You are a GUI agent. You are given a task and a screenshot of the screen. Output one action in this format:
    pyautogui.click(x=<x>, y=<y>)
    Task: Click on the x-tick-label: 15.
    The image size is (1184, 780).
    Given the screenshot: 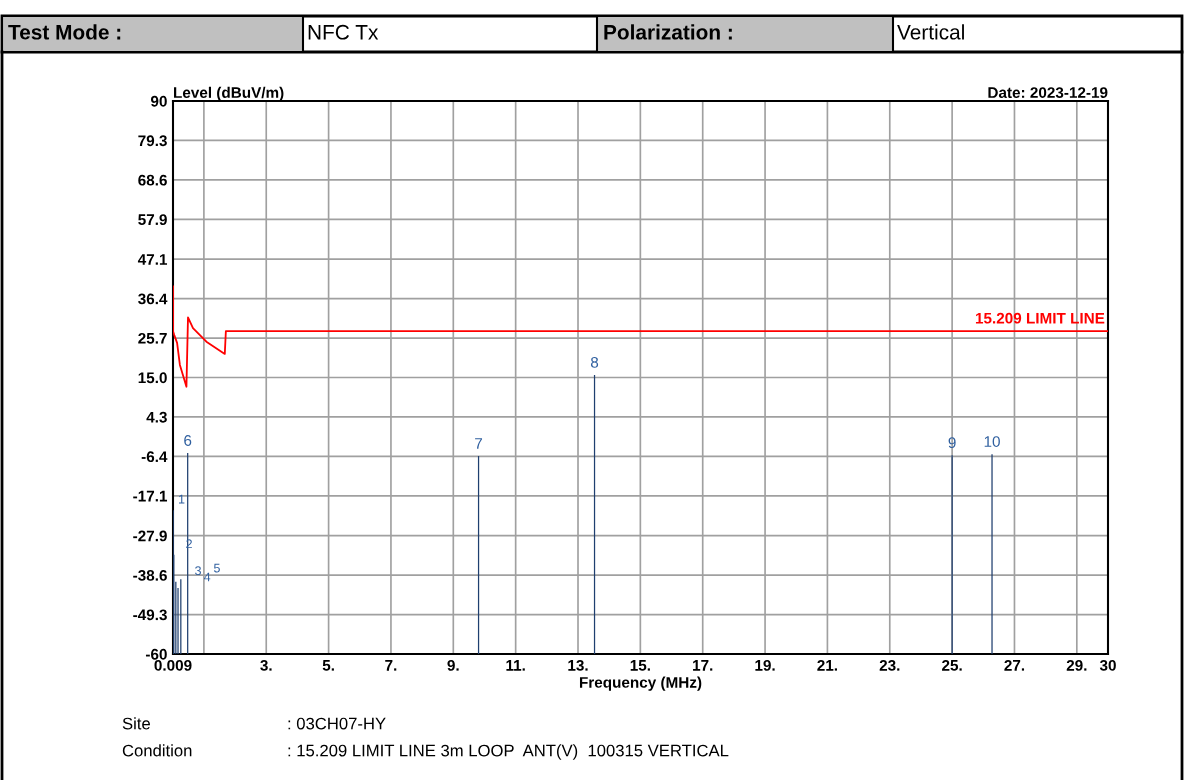 What is the action you would take?
    pyautogui.click(x=640, y=665)
    